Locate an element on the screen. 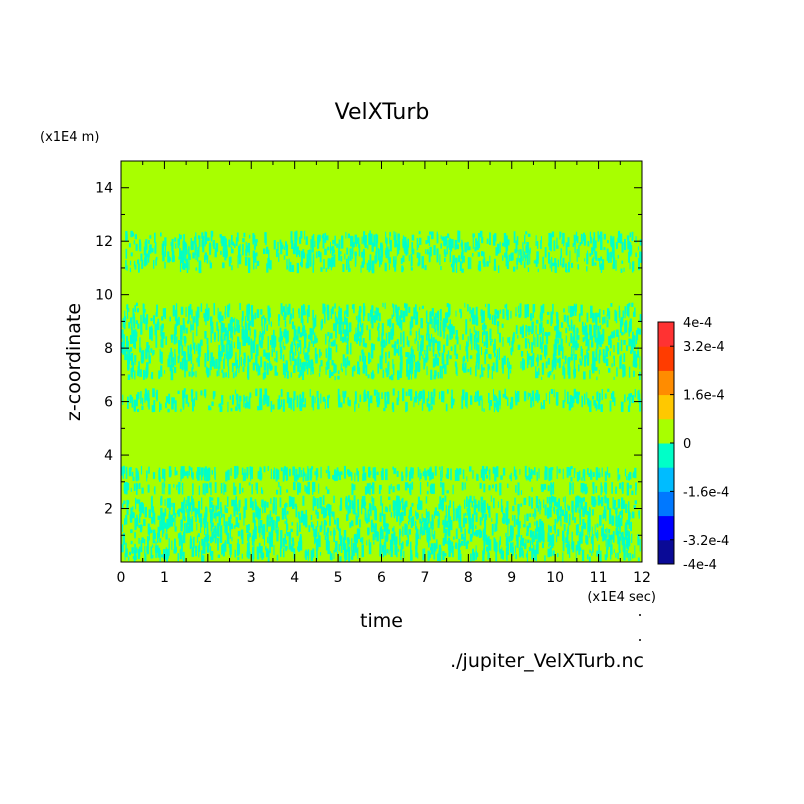  colorbar-tick-label: -3.2e-4 is located at coordinates (706, 541).